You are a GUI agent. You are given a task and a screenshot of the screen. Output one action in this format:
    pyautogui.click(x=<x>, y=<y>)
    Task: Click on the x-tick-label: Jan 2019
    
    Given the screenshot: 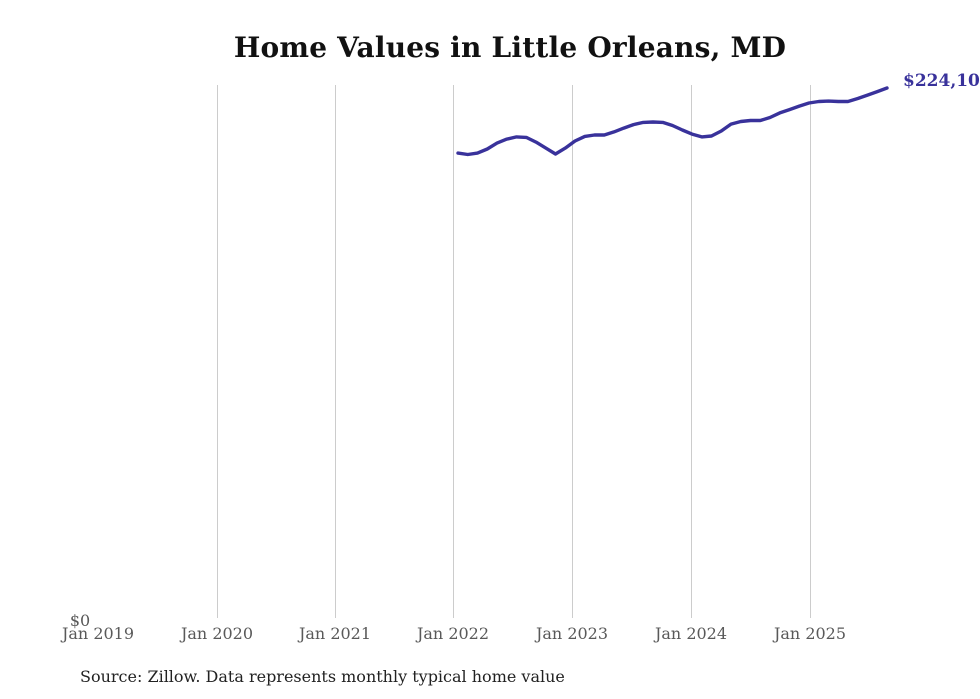 What is the action you would take?
    pyautogui.click(x=98, y=633)
    